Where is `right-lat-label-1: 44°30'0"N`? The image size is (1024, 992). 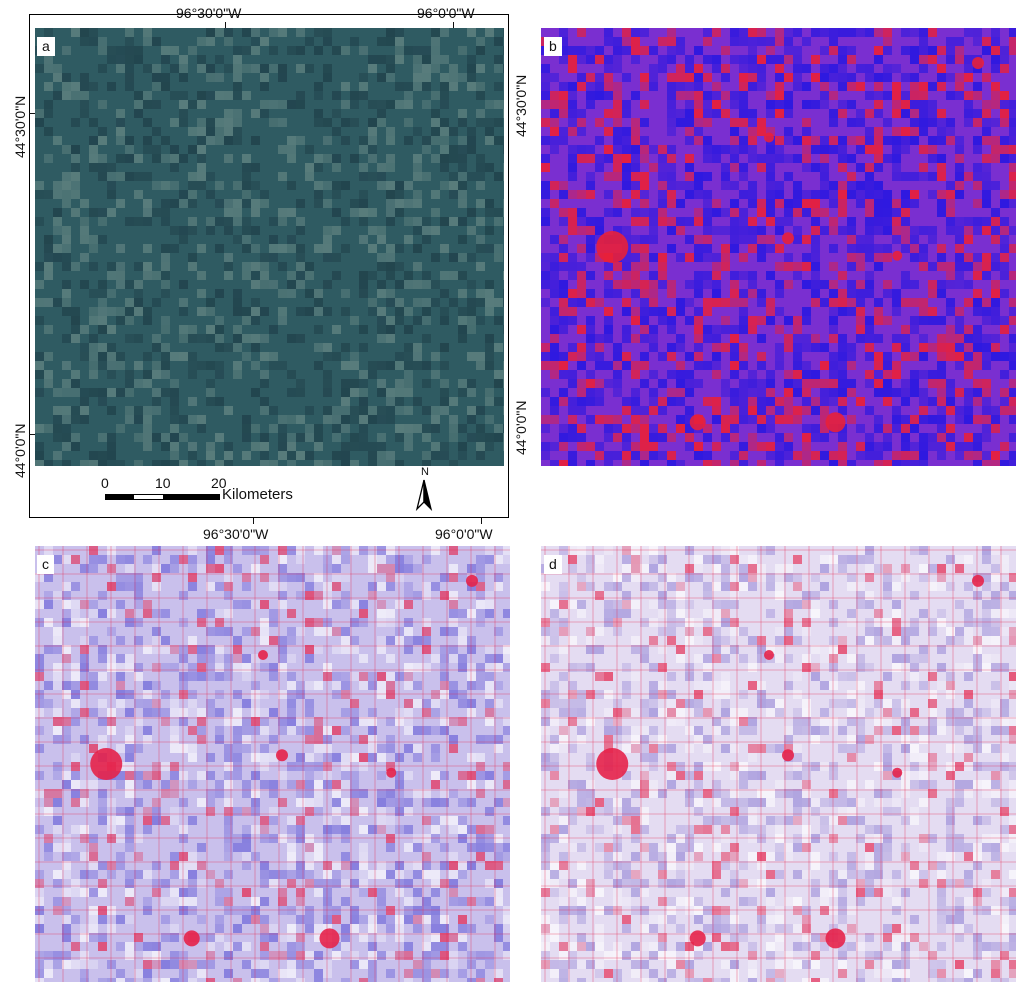
right-lat-label-1: 44°30'0"N is located at coordinates (521, 106).